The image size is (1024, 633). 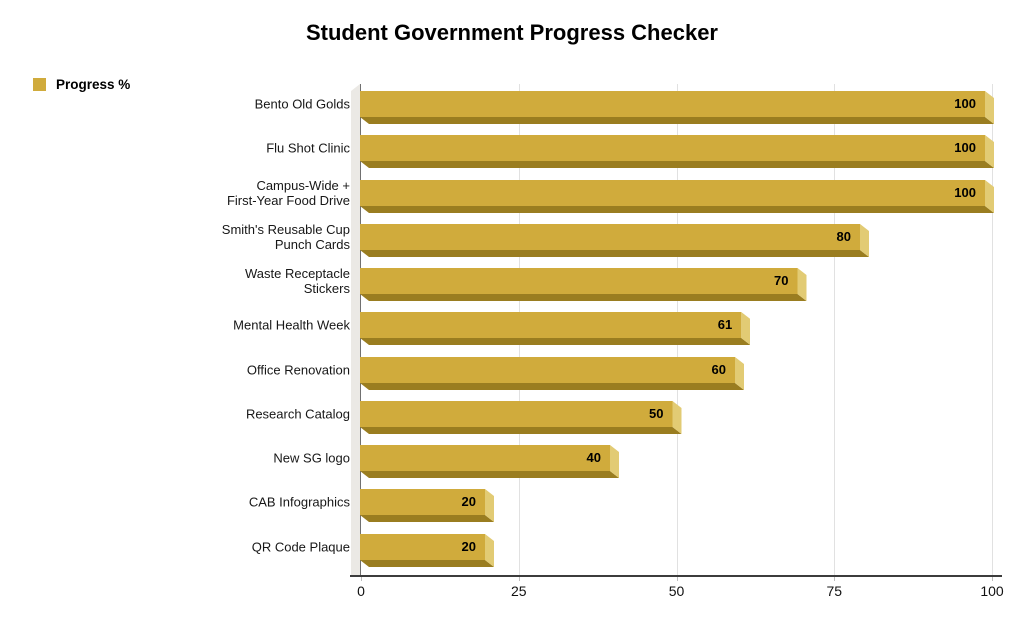 What do you see at coordinates (291, 325) in the screenshot?
I see `category-label: Mental Health Week` at bounding box center [291, 325].